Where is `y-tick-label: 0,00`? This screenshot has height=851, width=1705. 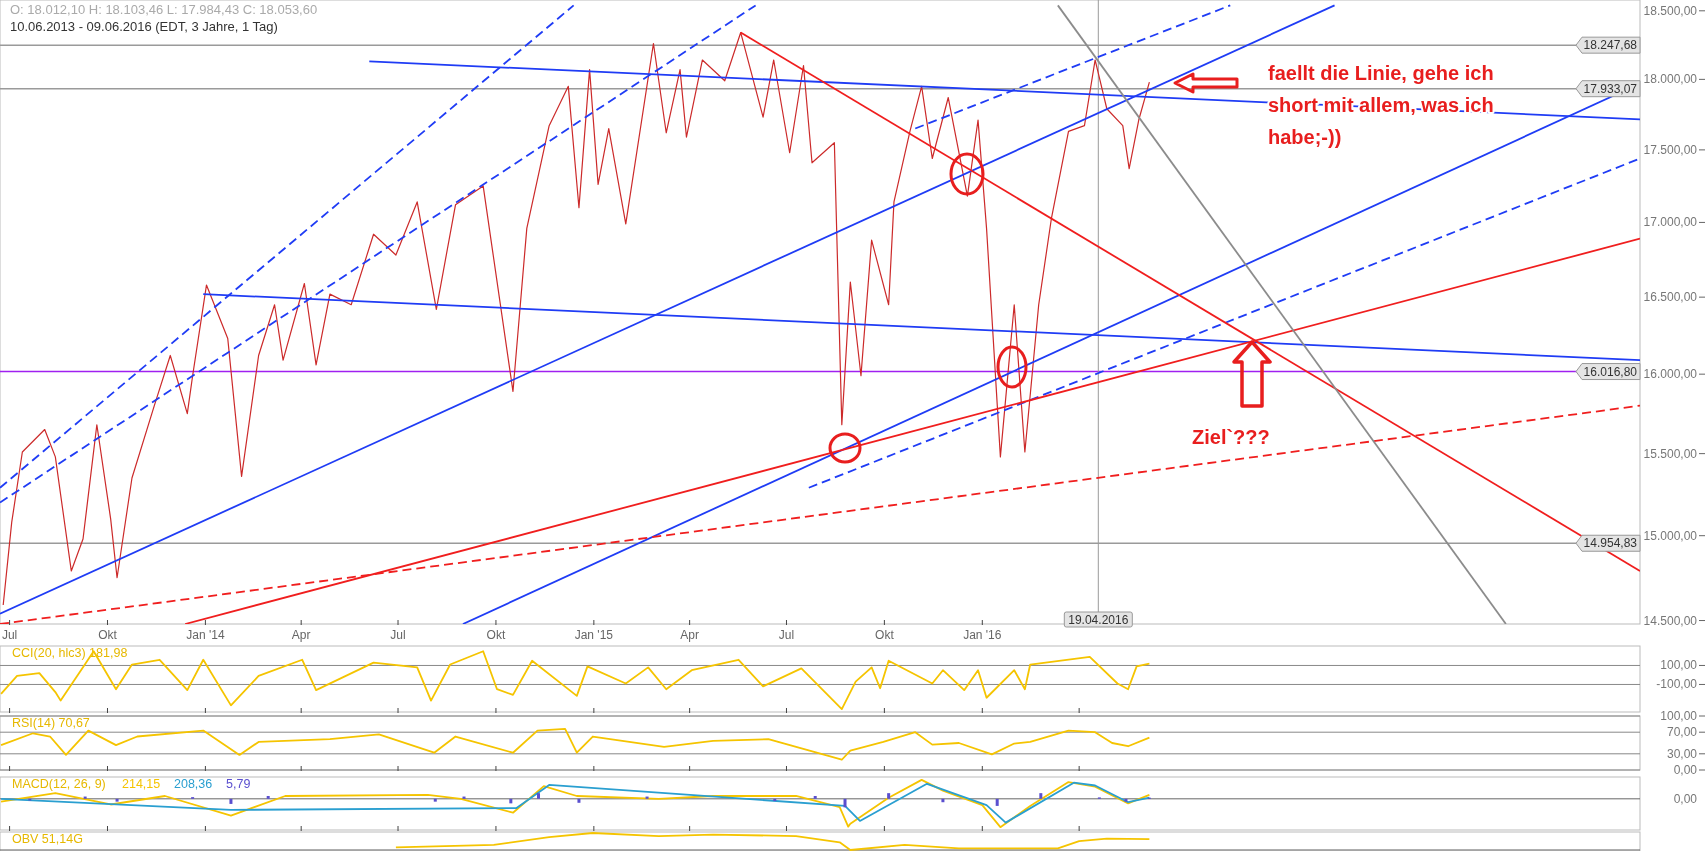
y-tick-label: 0,00 is located at coordinates (1685, 770).